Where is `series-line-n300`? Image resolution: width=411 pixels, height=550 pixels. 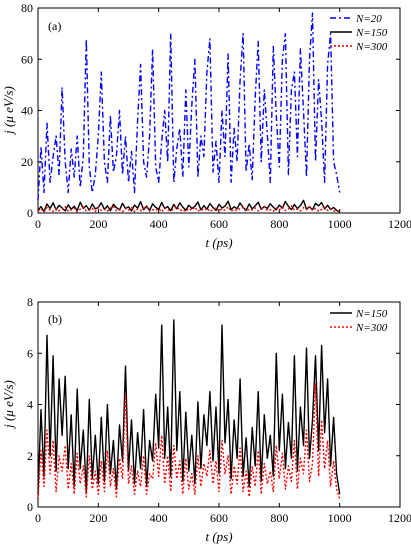
series-line-n300 is located at coordinates (188, 209).